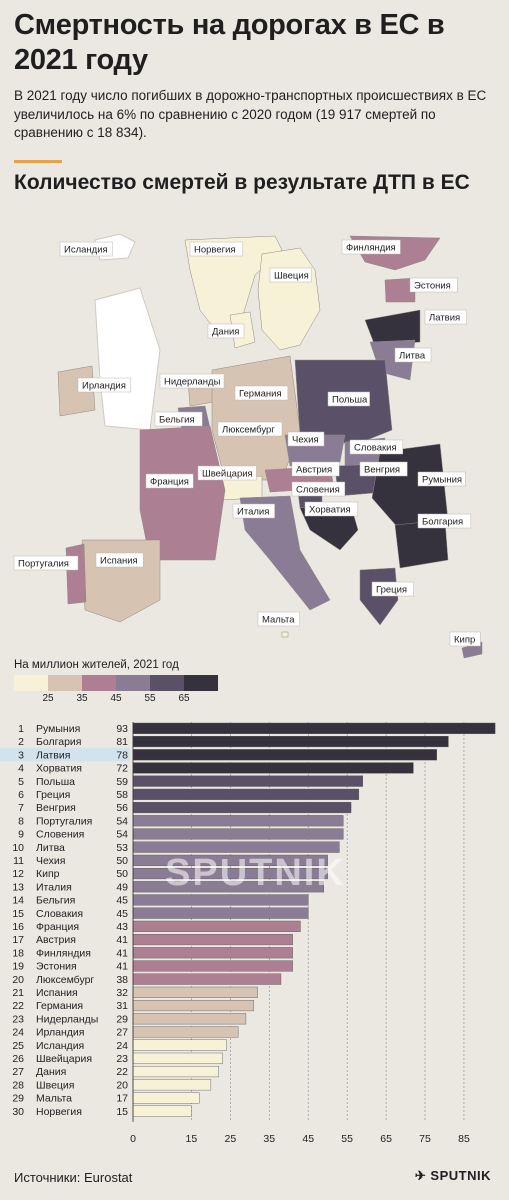 This screenshot has width=509, height=1200. Describe the element at coordinates (18, 901) in the screenshot. I see `rank-label: 14` at that location.